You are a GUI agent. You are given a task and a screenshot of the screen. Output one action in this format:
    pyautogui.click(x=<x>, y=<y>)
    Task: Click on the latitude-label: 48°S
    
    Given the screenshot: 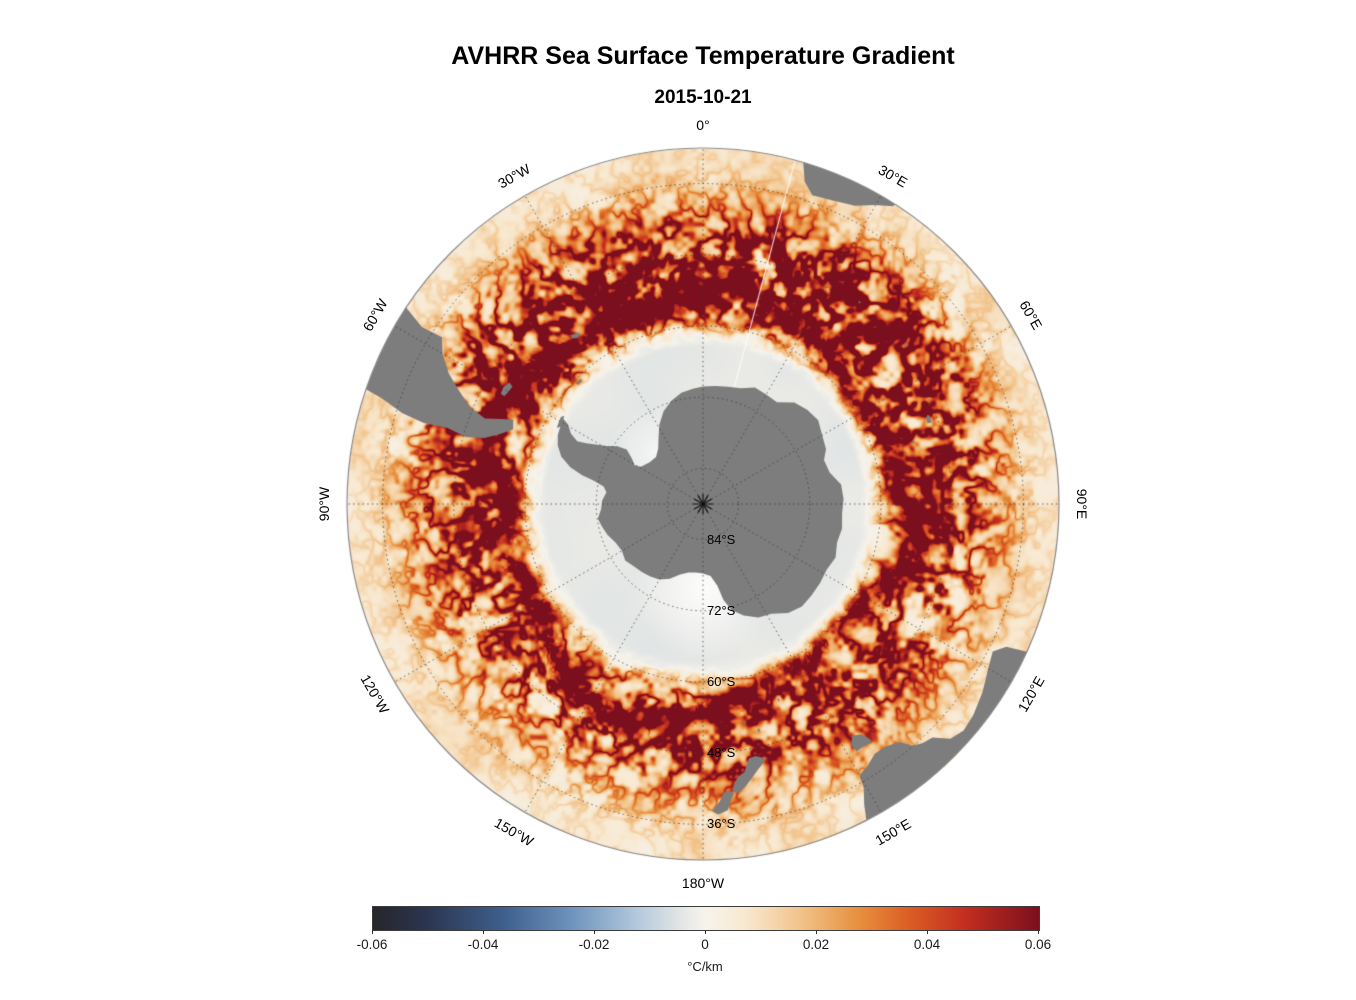 What is the action you would take?
    pyautogui.click(x=721, y=753)
    